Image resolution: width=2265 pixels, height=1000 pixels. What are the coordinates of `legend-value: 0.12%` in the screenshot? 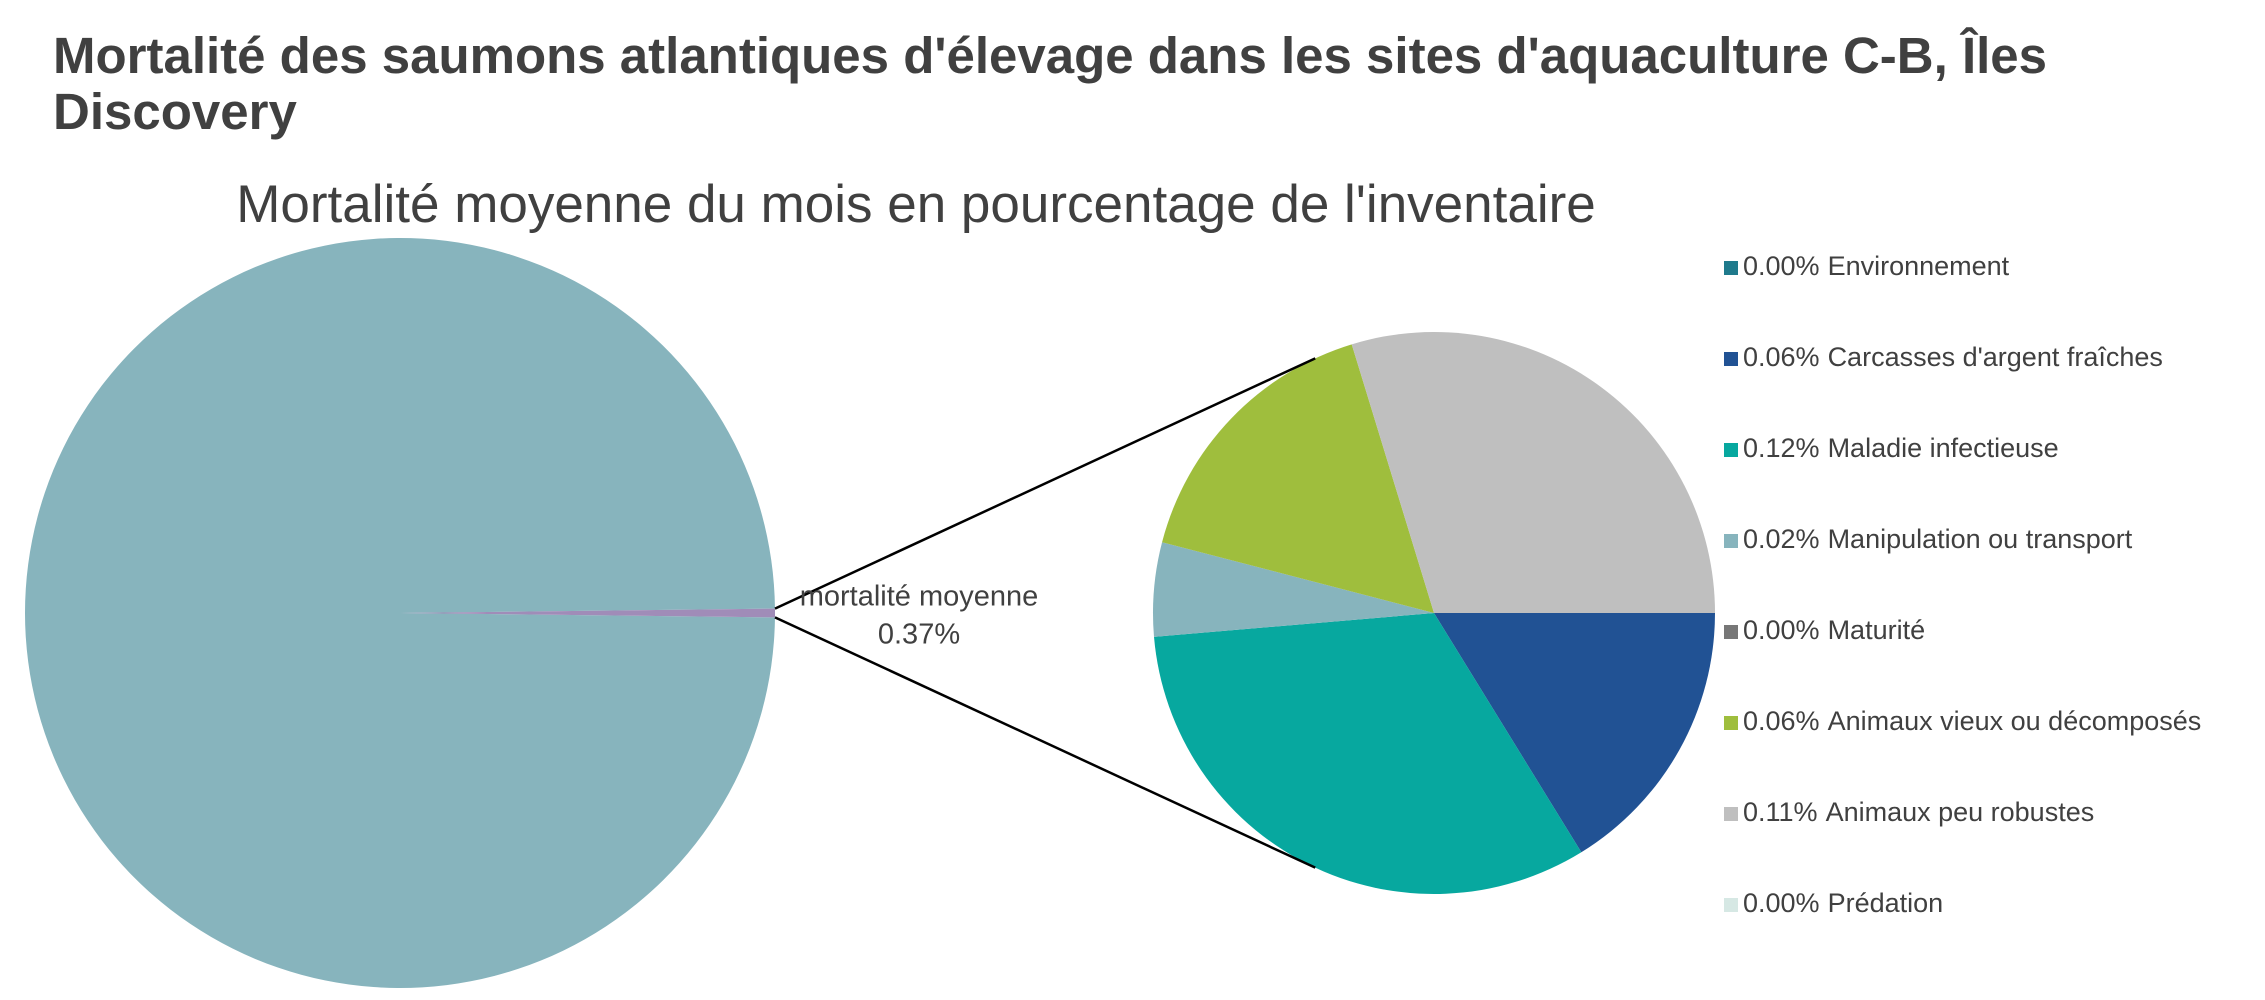 It's located at (1781, 448).